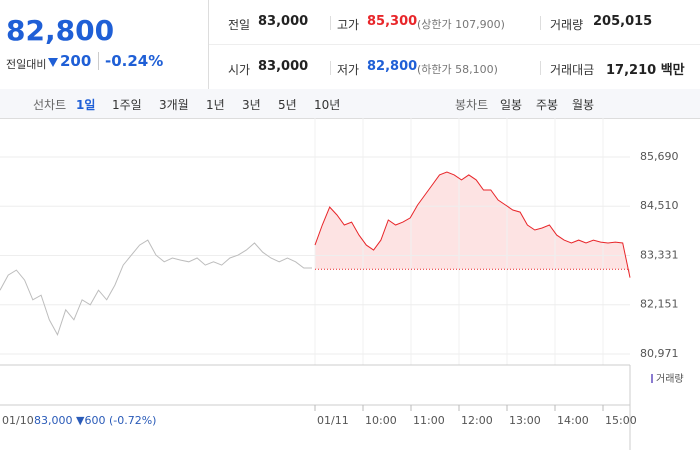 The width and height of the screenshot is (700, 450). I want to click on y-tick-label: 82,151, so click(659, 304).